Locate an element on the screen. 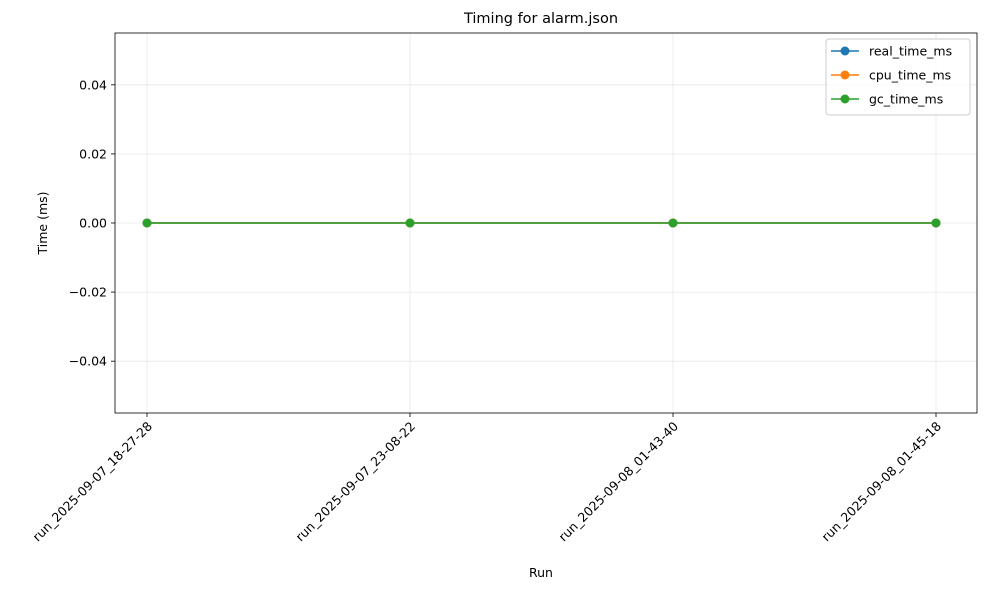  x-tick-label: run_2025-09-07_23-08-22 is located at coordinates (355, 482).